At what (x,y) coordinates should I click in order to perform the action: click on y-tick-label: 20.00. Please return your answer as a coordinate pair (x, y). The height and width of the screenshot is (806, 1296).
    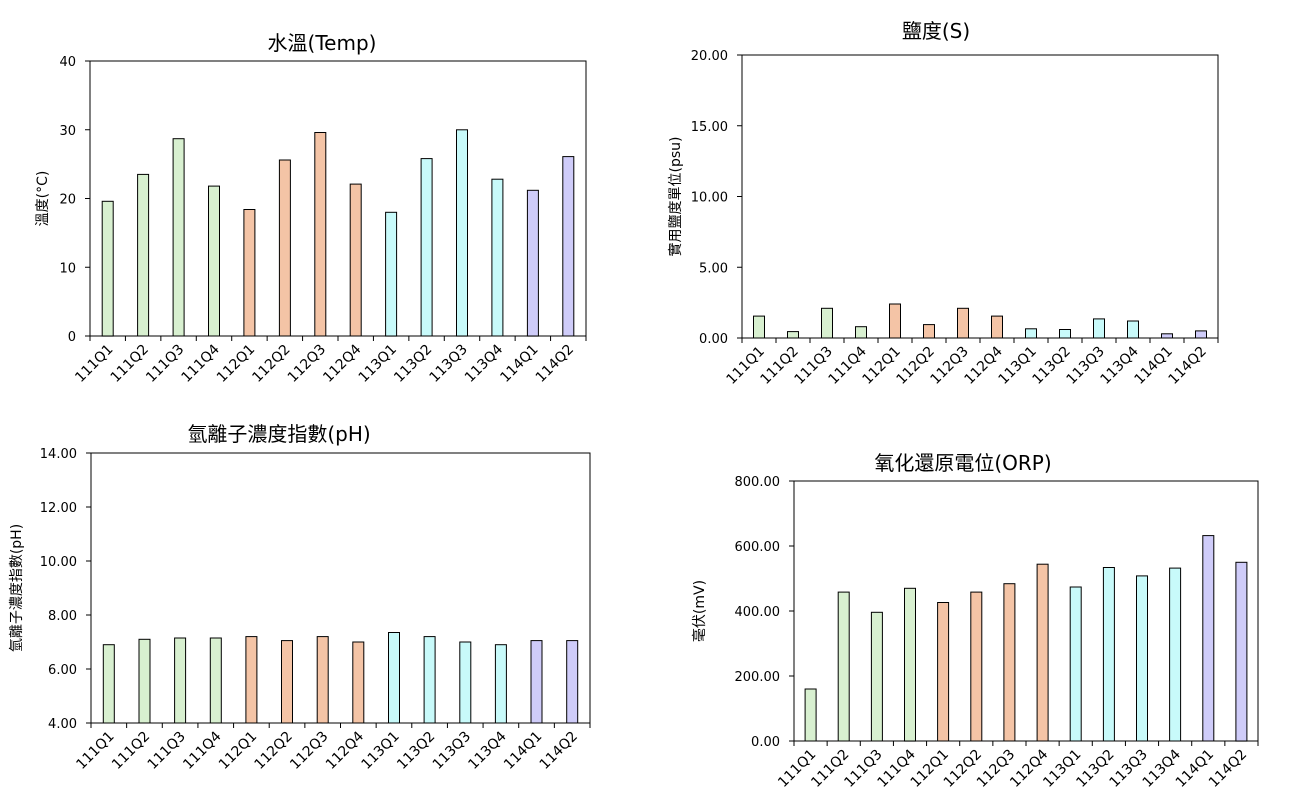
    Looking at the image, I should click on (709, 56).